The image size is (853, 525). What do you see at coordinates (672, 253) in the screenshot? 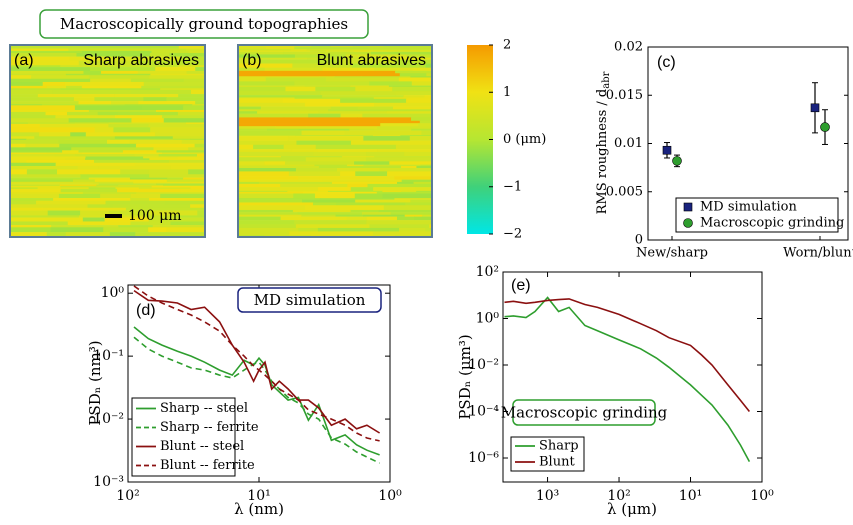
I see `x-tick-label: New/sharp` at bounding box center [672, 253].